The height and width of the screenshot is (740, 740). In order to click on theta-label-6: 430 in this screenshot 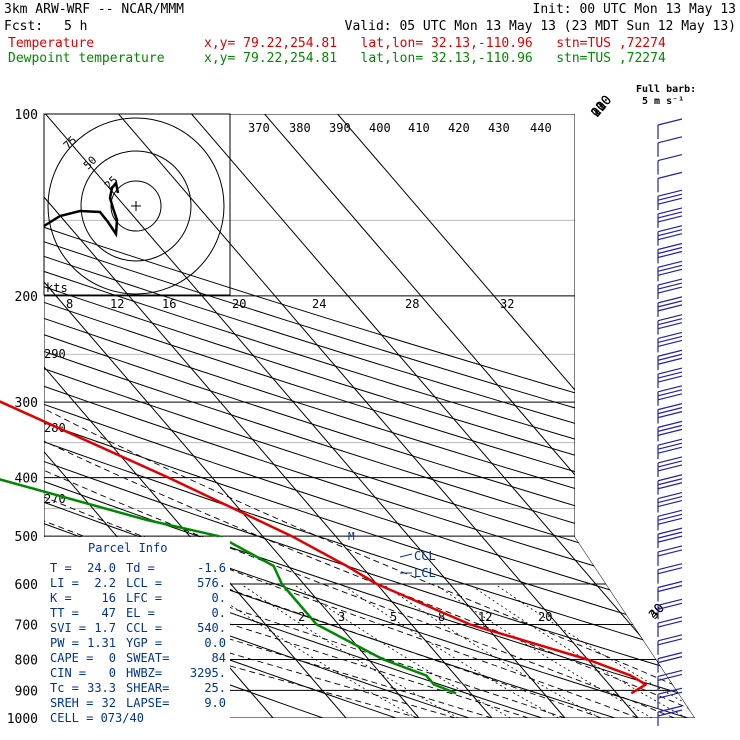, I will do `click(499, 128)`.